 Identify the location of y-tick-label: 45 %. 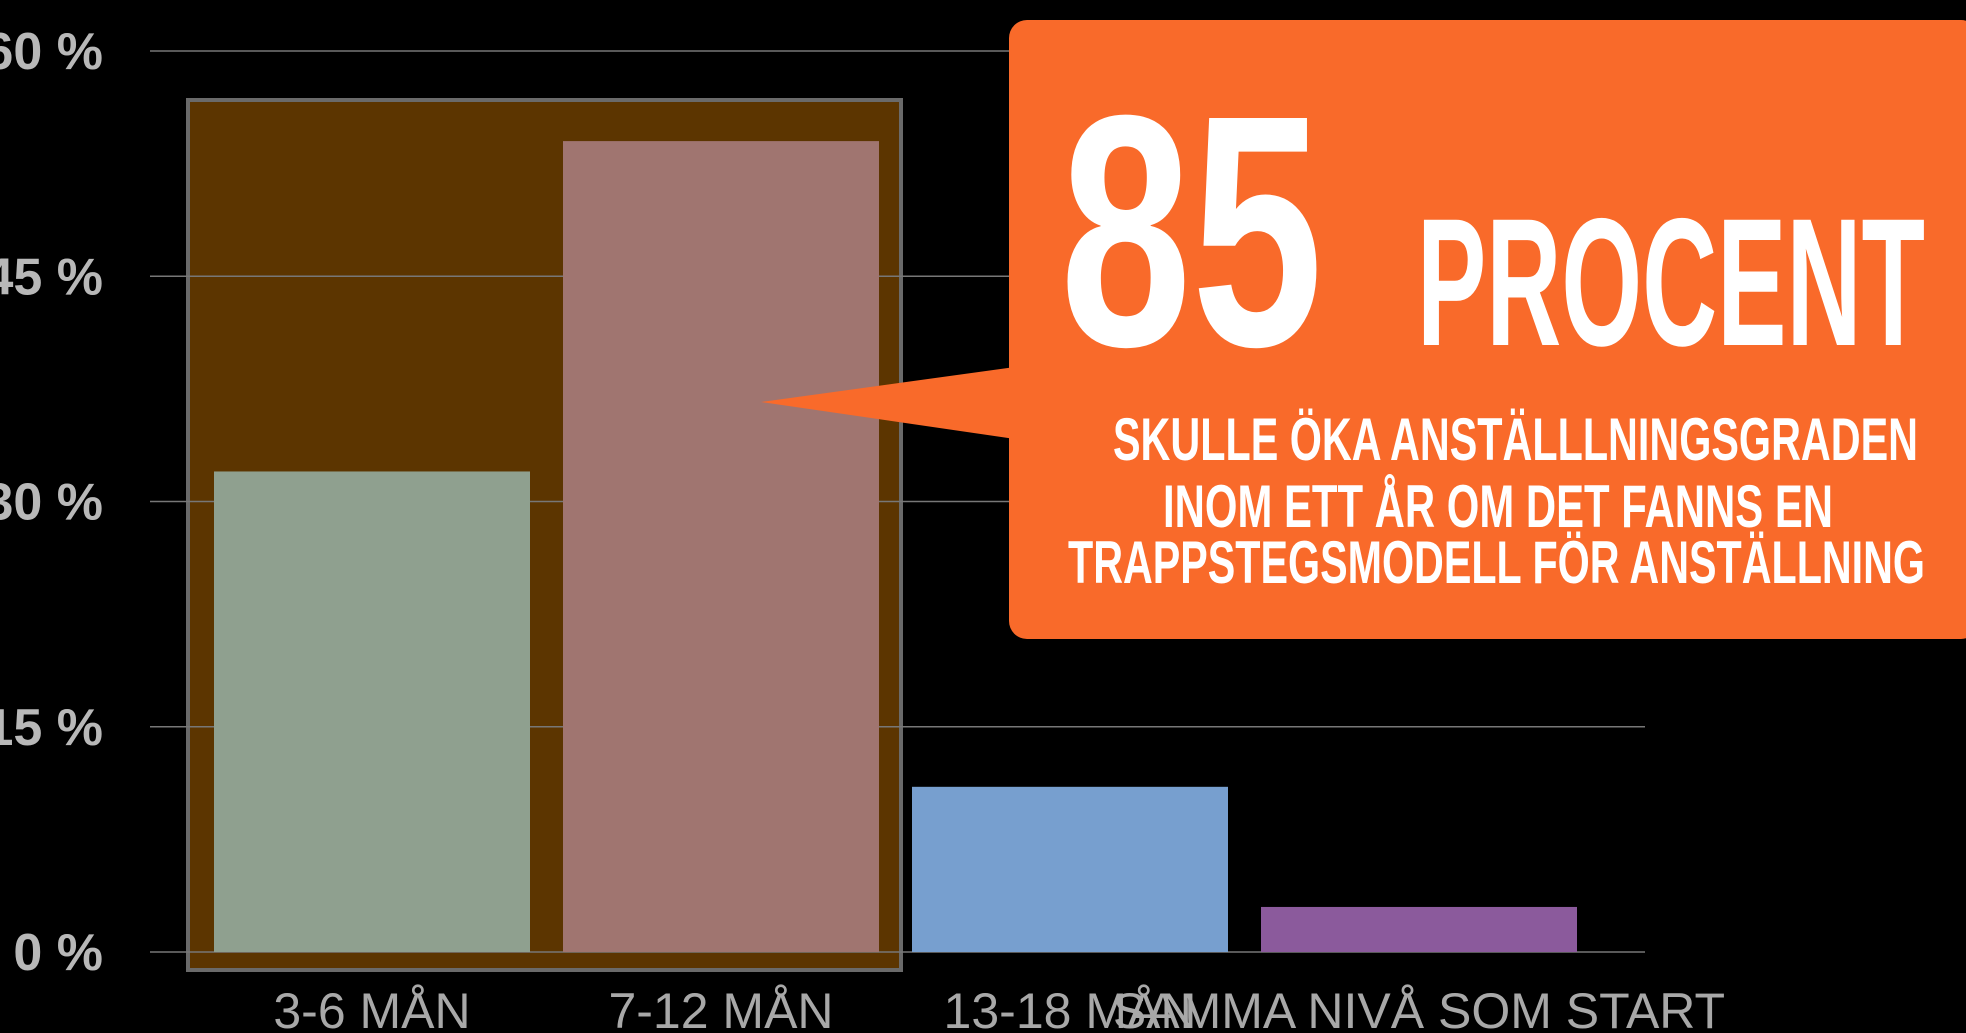
(51, 277).